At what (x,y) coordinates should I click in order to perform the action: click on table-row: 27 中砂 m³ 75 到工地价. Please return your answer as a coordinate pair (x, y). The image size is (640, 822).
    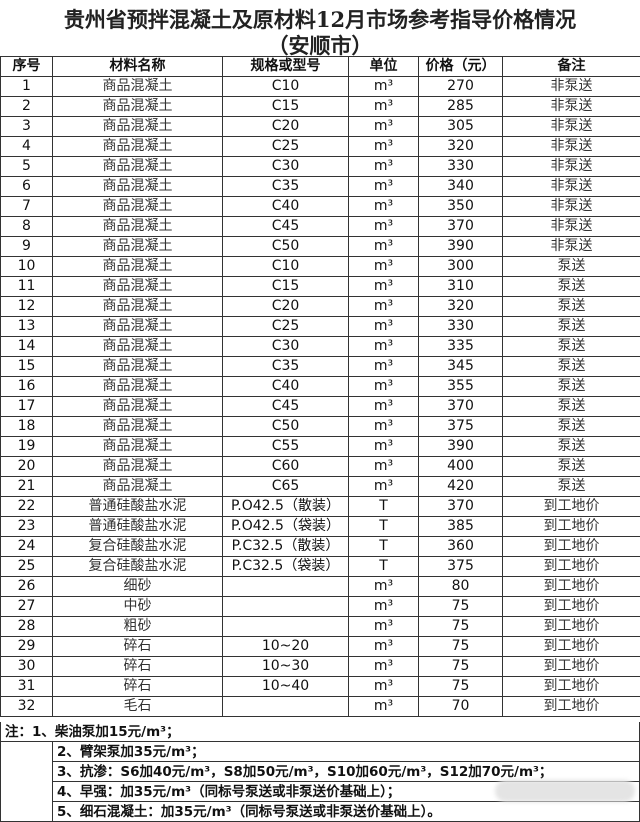
    Looking at the image, I should click on (320, 606).